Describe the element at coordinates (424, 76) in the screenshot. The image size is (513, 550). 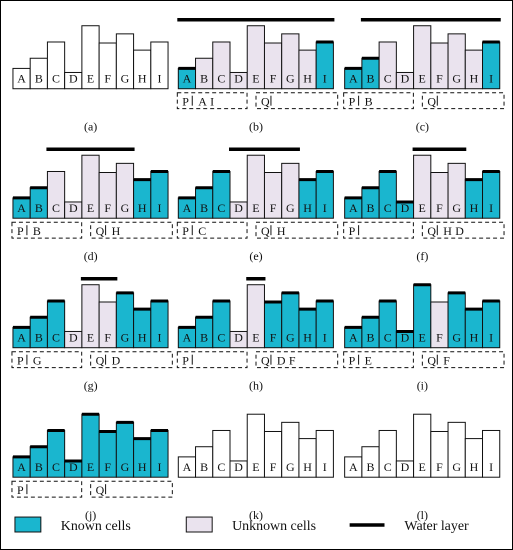
I see `panel-c: A B C D E F G H I P B Q (c)` at that location.